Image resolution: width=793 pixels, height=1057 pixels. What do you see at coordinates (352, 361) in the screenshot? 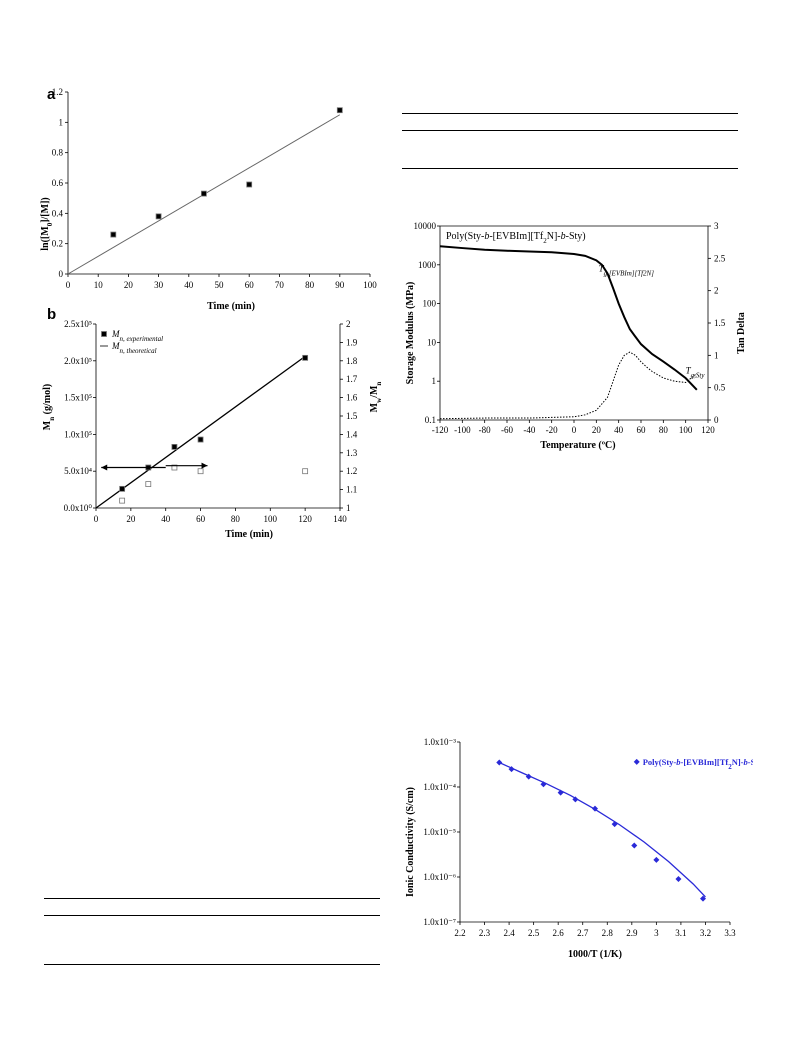
I see `y2-tick-label: 1.8` at bounding box center [352, 361].